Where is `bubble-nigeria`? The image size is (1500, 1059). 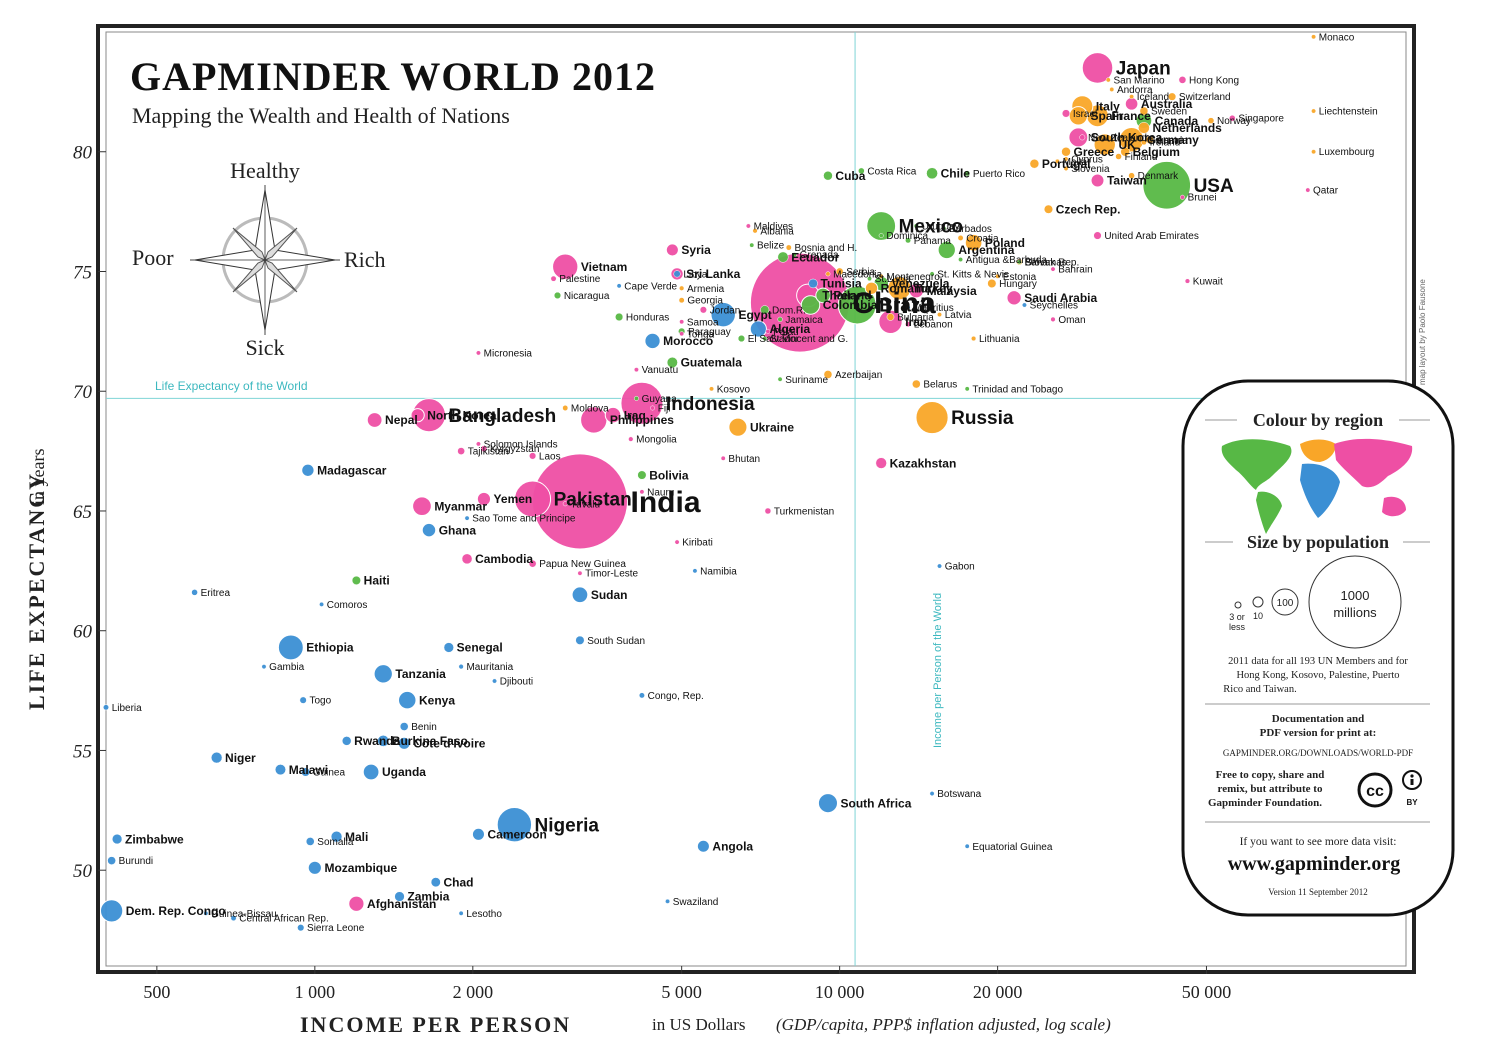 bubble-nigeria is located at coordinates (514, 825).